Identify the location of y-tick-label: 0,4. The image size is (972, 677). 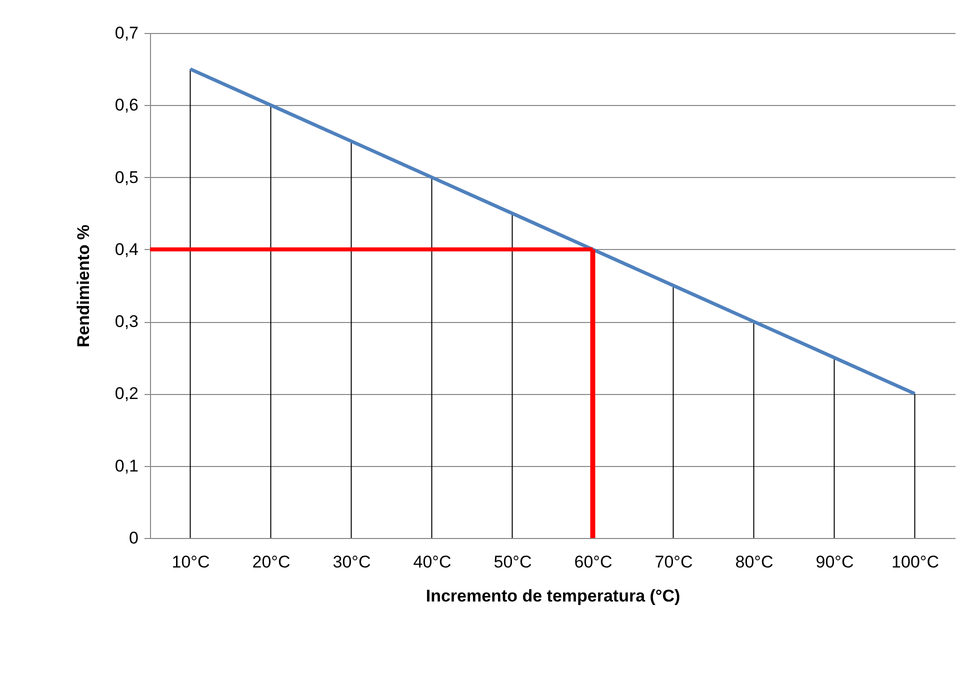
(126, 249).